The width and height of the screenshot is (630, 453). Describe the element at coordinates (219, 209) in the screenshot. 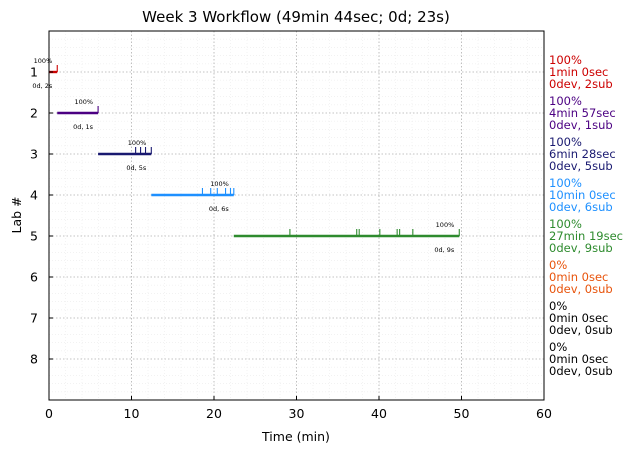

I see `count-label: 0d, 6s` at that location.